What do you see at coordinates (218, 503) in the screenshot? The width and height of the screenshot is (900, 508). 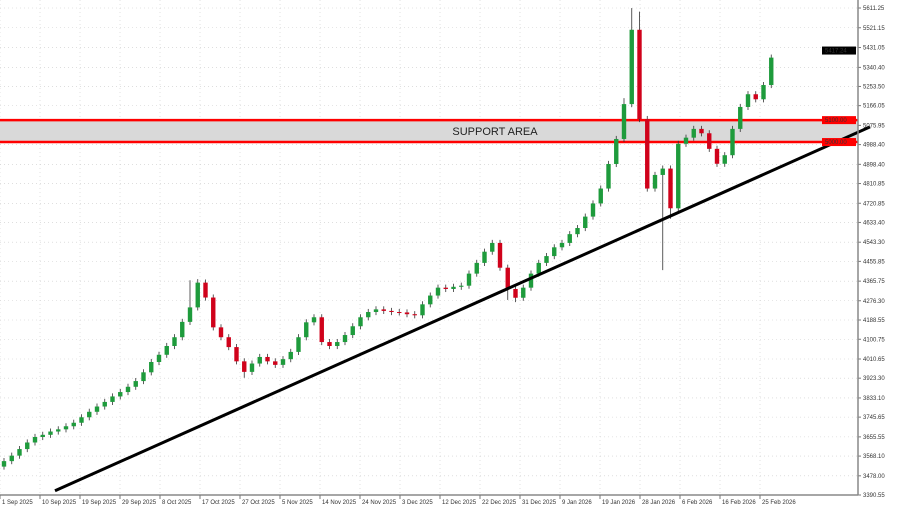 I see `x-tick-label: 17 Oct 2025` at bounding box center [218, 503].